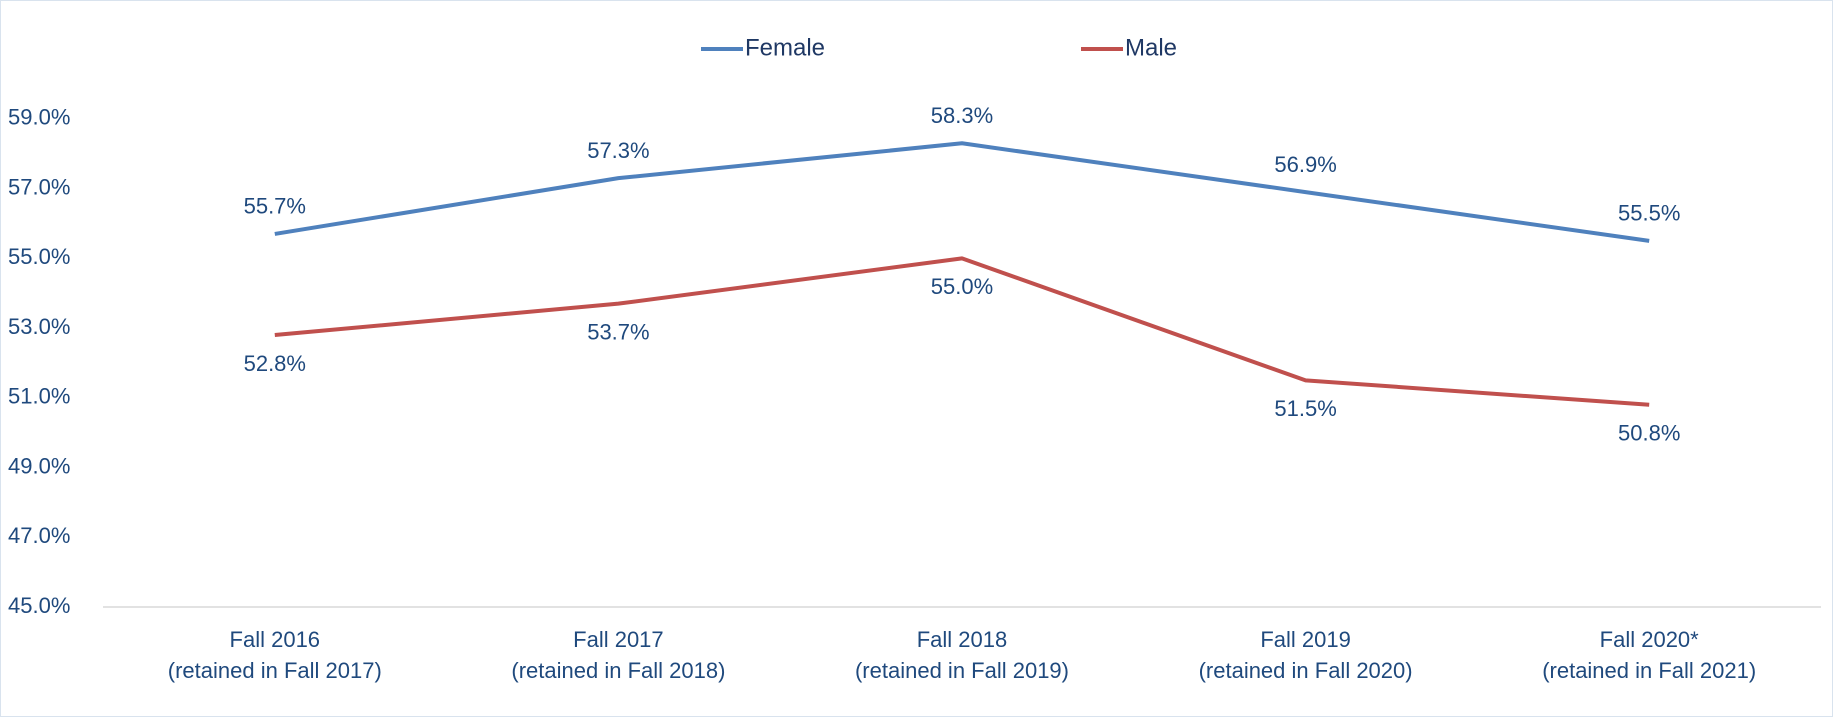 The width and height of the screenshot is (1833, 722). What do you see at coordinates (962, 192) in the screenshot?
I see `series-line` at bounding box center [962, 192].